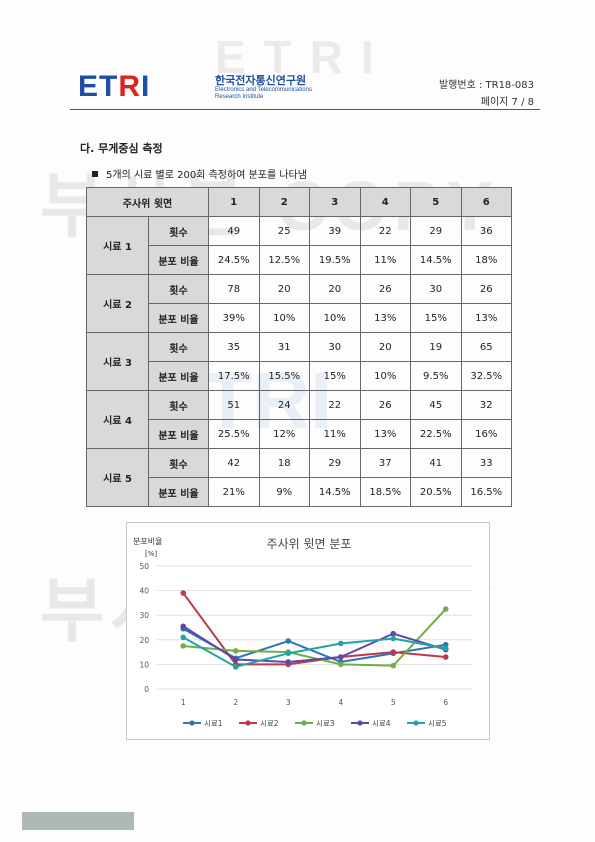 This screenshot has height=842, width=595. Describe the element at coordinates (486, 463) in the screenshot. I see `count-cell: 33` at that location.